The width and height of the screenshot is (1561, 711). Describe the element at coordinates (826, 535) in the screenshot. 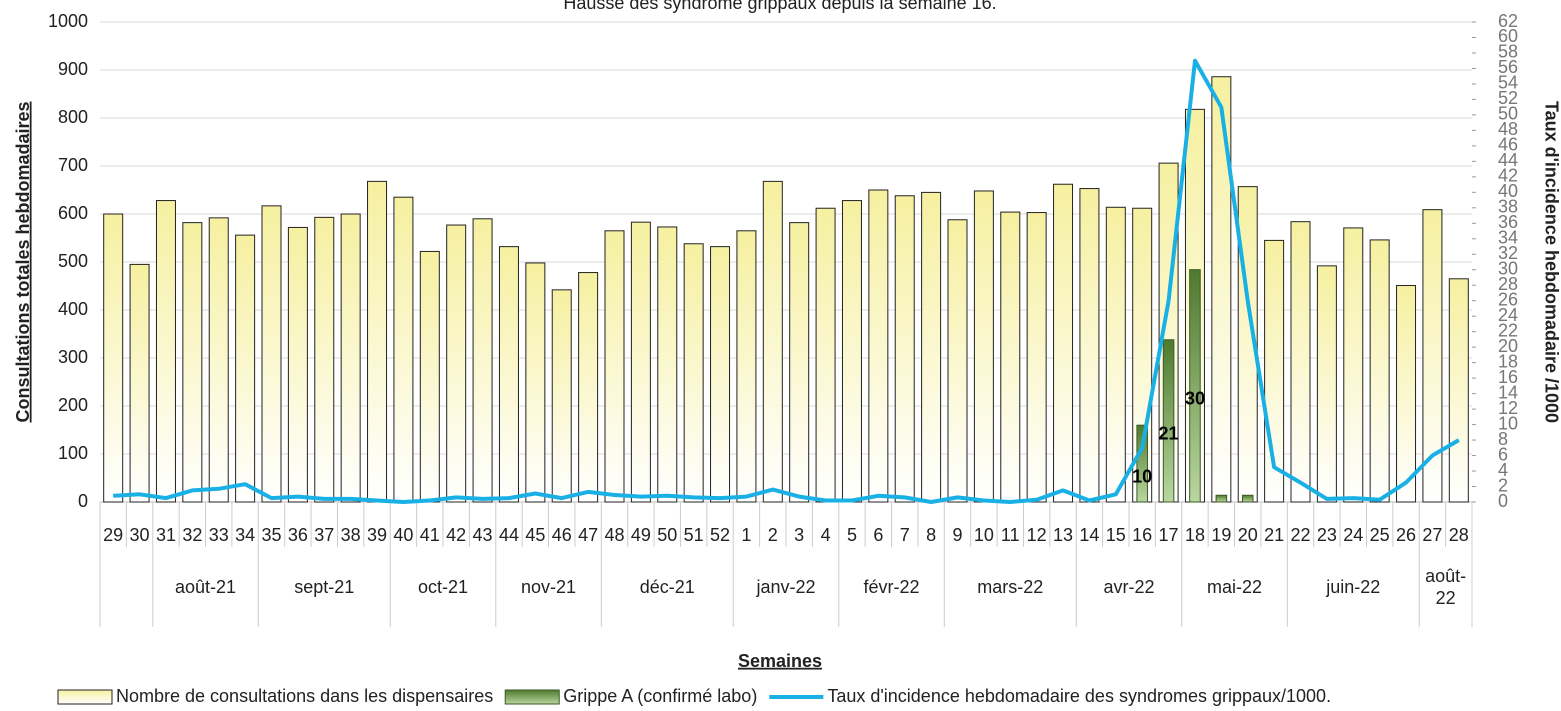

I see `x-tick-label: 4` at that location.